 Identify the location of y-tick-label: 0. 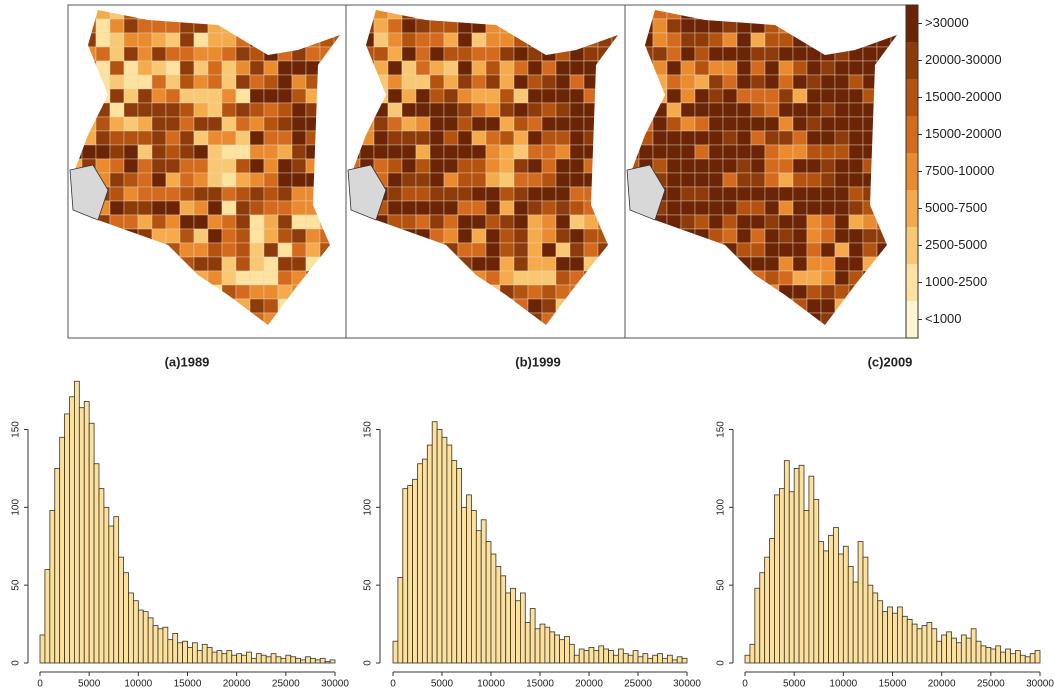
(721, 663).